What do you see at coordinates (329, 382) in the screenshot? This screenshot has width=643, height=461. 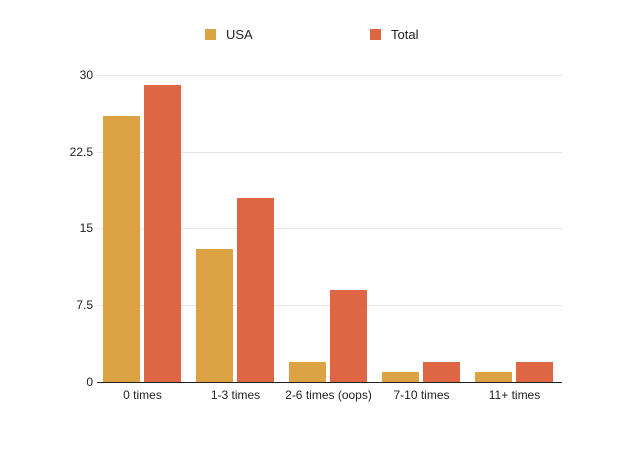 I see `x-axis-line` at bounding box center [329, 382].